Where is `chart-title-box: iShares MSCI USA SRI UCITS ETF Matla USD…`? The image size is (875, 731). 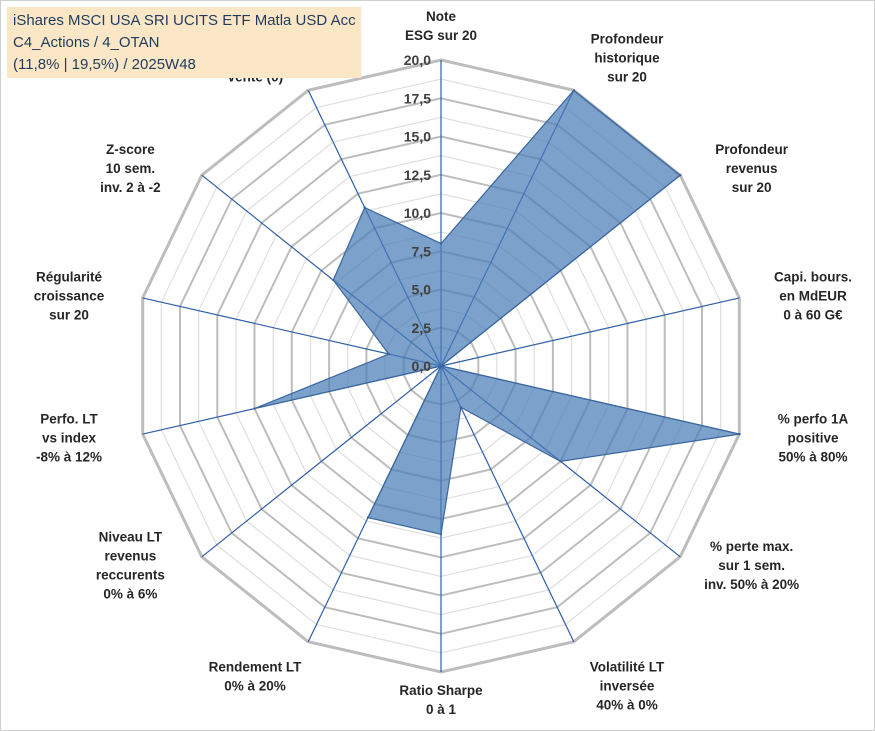
chart-title-box: iShares MSCI USA SRI UCITS ETF Matla USD… is located at coordinates (184, 42).